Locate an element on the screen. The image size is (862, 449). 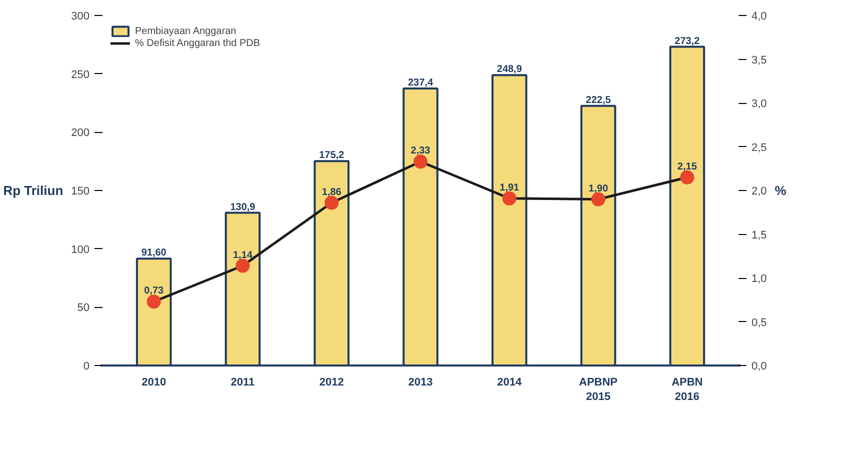
y-tick-label: 300 is located at coordinates (80, 16).